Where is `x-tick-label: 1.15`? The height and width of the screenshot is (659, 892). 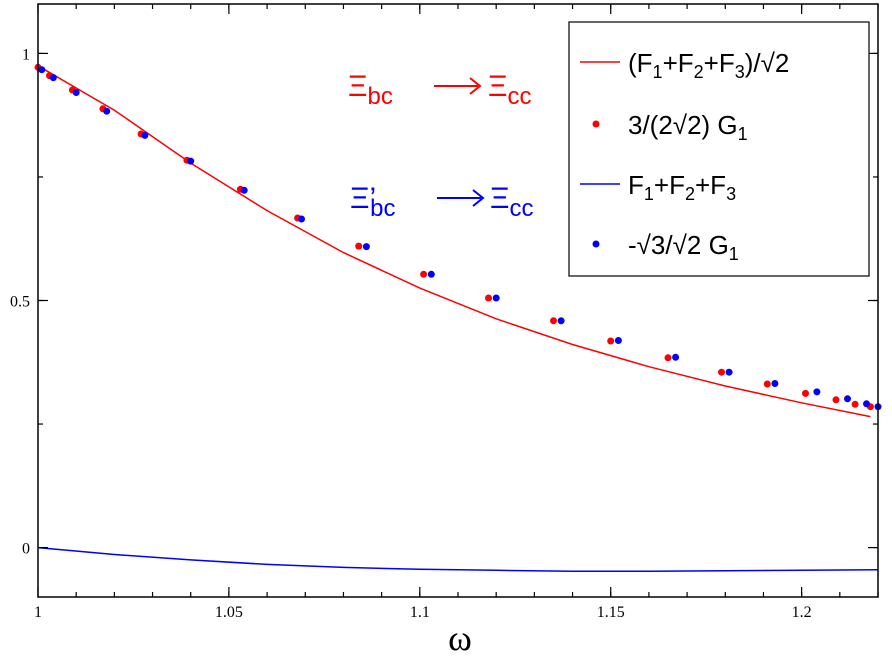 x-tick-label: 1.15 is located at coordinates (611, 612).